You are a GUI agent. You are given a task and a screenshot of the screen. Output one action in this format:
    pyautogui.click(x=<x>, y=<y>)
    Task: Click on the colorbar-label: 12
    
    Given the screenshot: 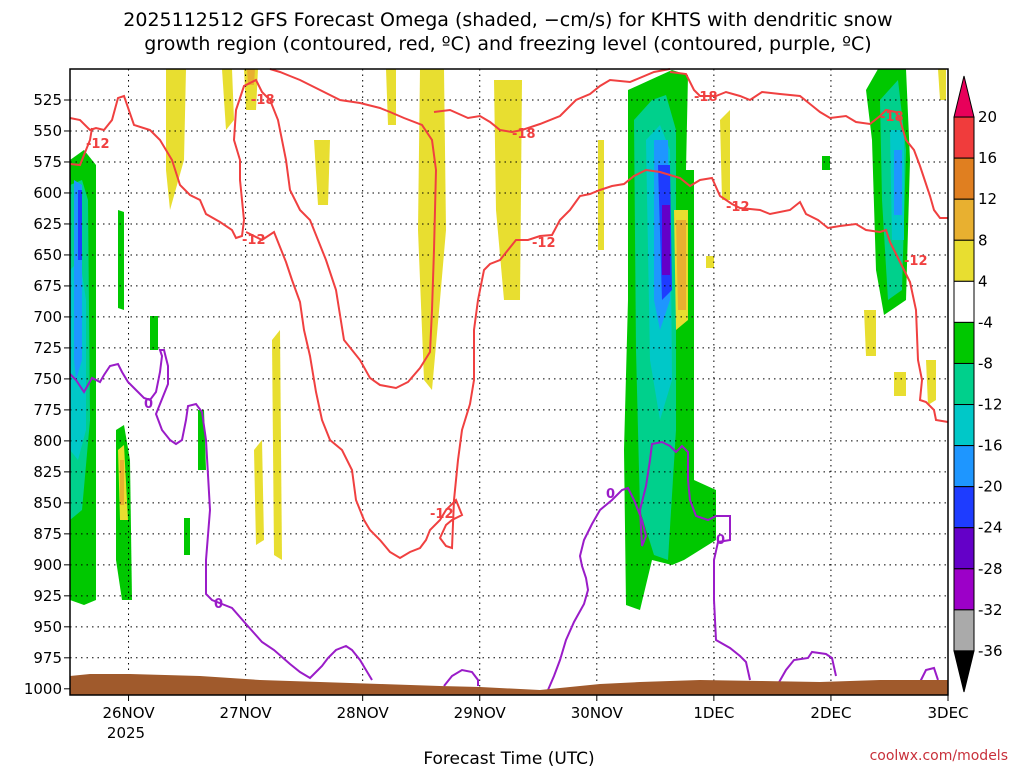 What is the action you would take?
    pyautogui.click(x=987, y=199)
    